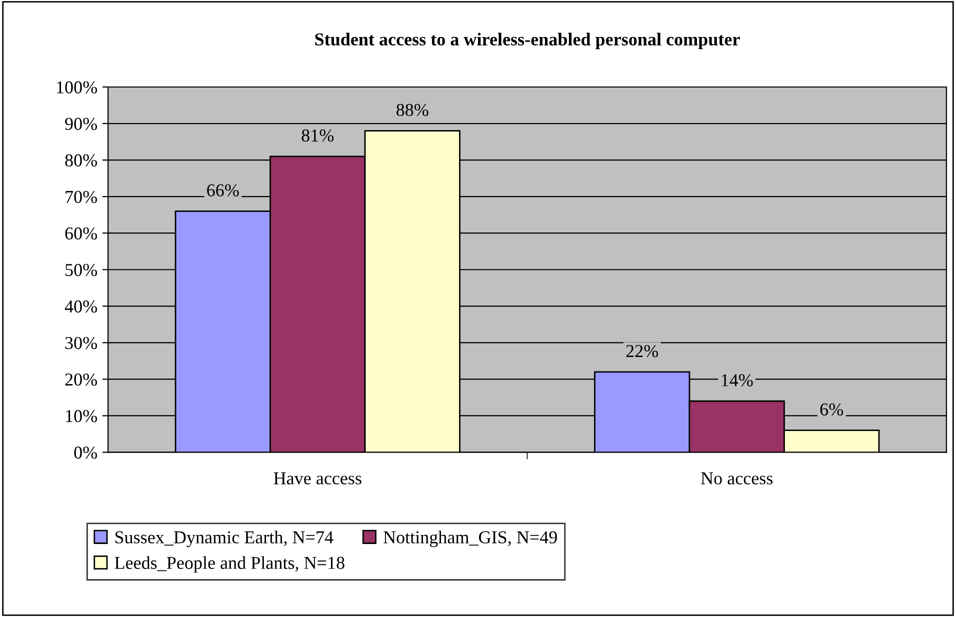 This screenshot has width=956, height=617. What do you see at coordinates (81, 416) in the screenshot?
I see `y-tick-label: 10%` at bounding box center [81, 416].